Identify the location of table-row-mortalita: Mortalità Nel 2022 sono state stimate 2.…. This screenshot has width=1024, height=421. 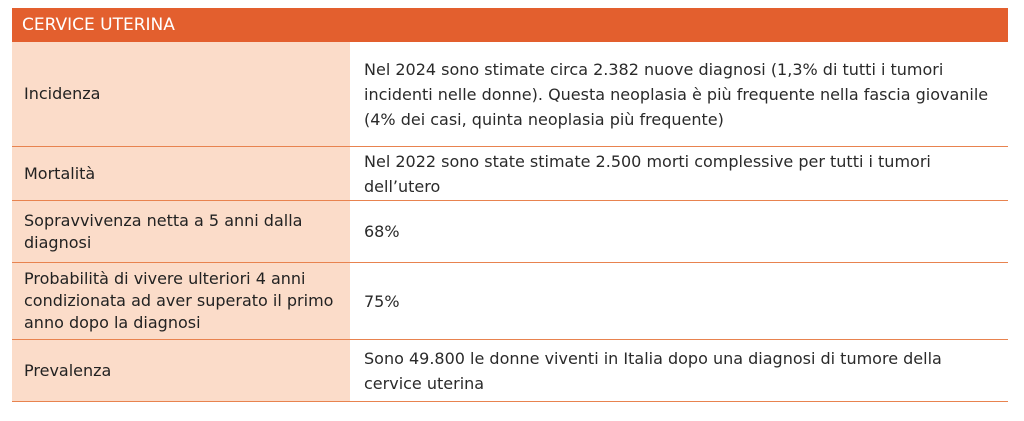
(510, 174).